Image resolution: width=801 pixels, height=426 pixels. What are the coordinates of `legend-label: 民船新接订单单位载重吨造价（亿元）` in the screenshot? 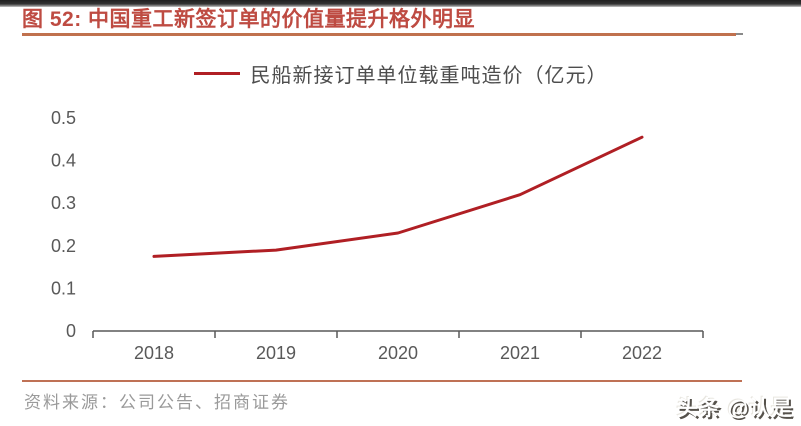 It's located at (429, 75).